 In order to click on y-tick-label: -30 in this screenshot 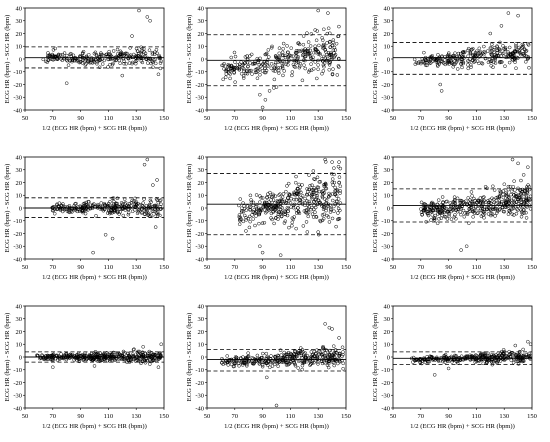, I will do `click(199, 98)`.